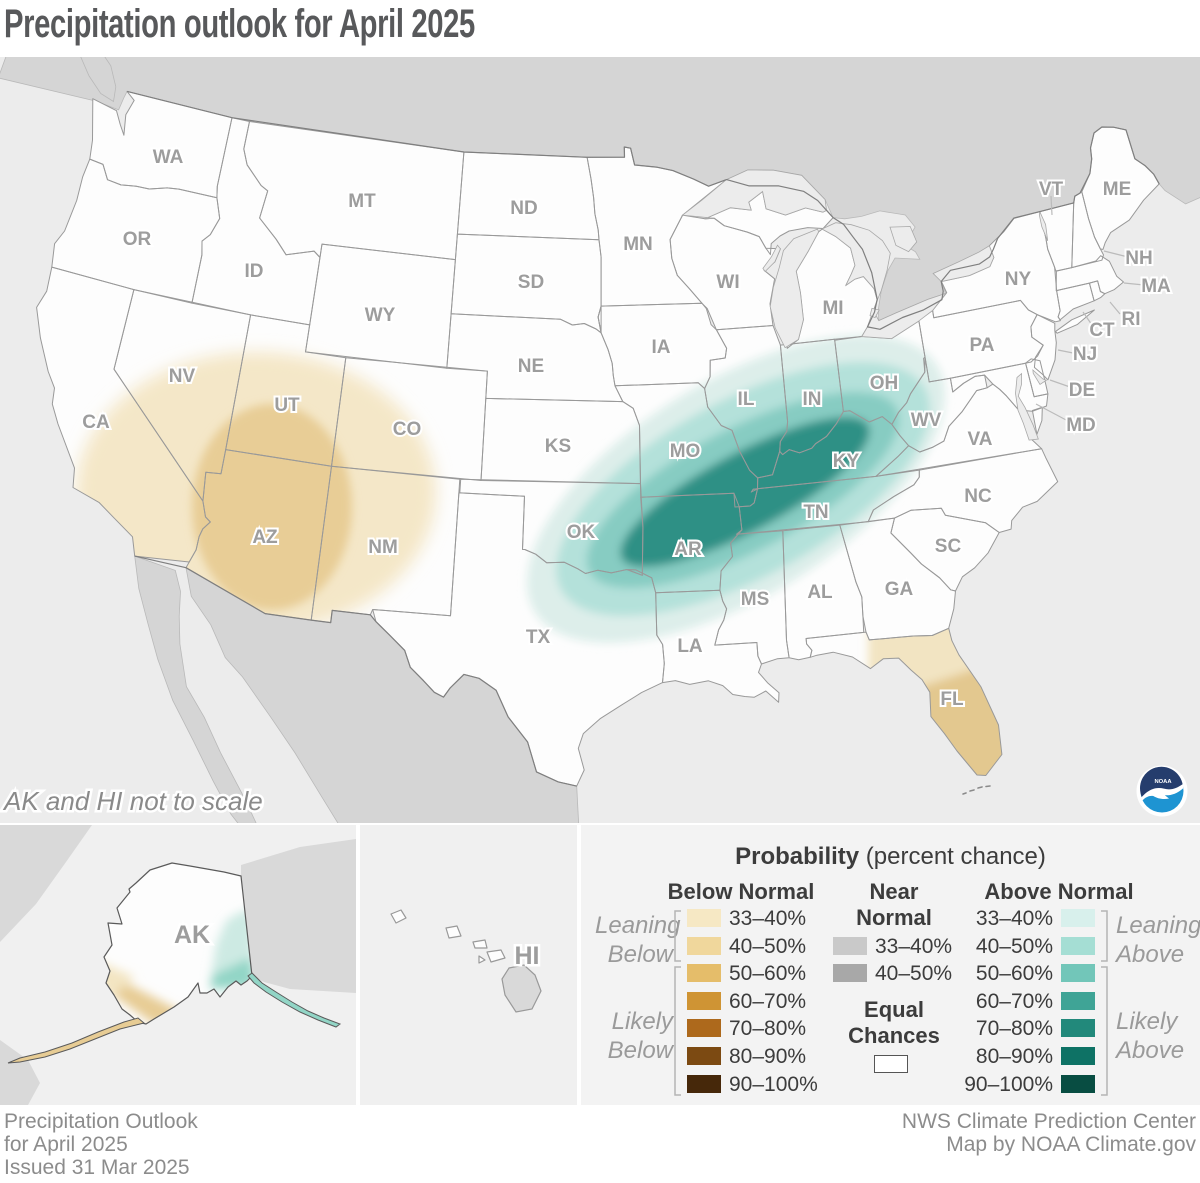 The image size is (1200, 1183). I want to click on svg-text: AK, so click(192, 935).